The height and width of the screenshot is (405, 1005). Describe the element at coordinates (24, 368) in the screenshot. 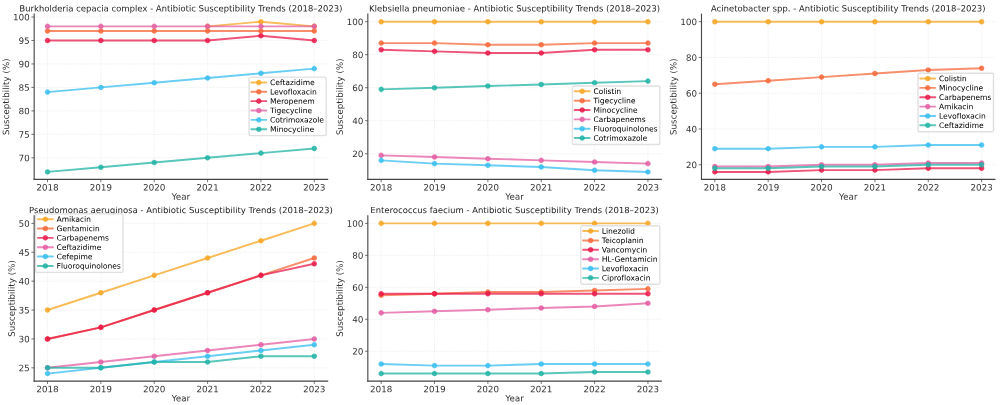

I see `y-tick-label: 25` at that location.